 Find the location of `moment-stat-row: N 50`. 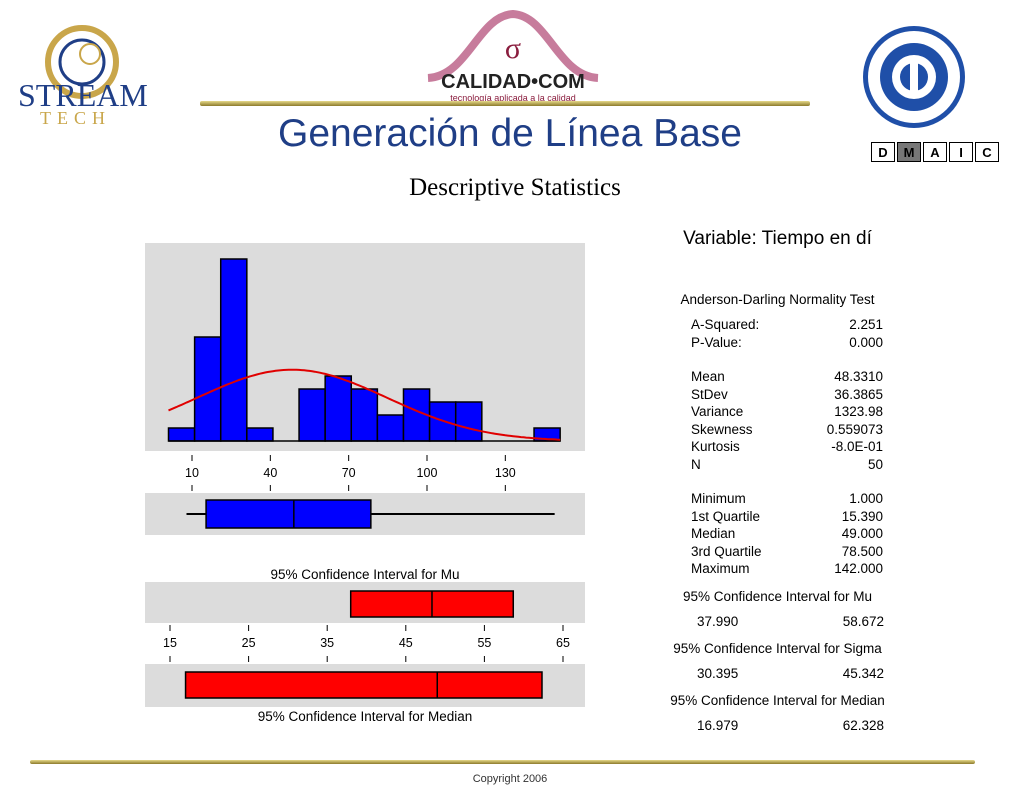

moment-stat-row: N 50 is located at coordinates (787, 465).